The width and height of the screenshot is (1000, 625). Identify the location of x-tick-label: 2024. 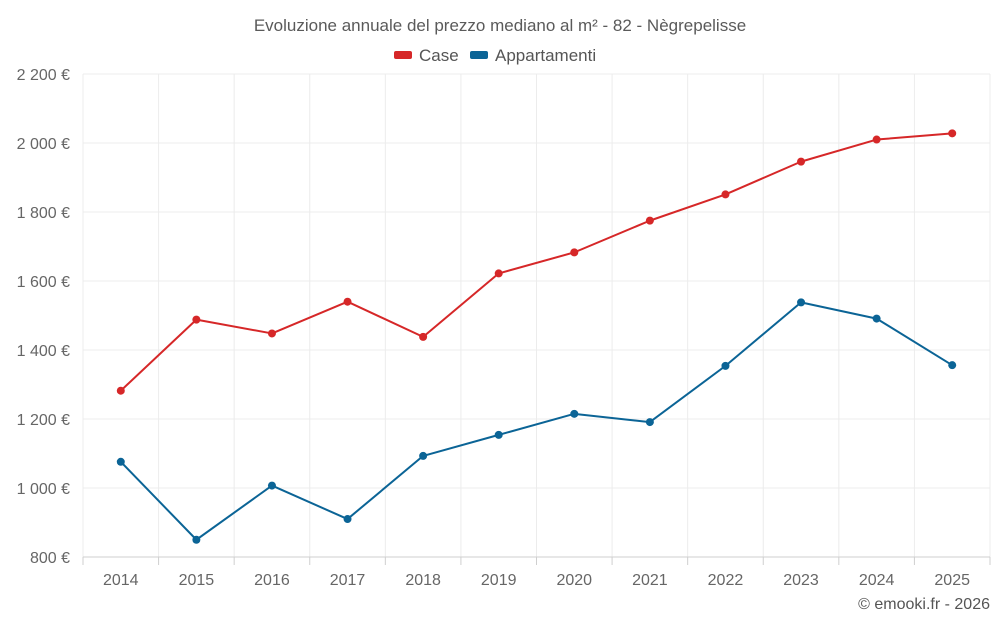
(877, 580).